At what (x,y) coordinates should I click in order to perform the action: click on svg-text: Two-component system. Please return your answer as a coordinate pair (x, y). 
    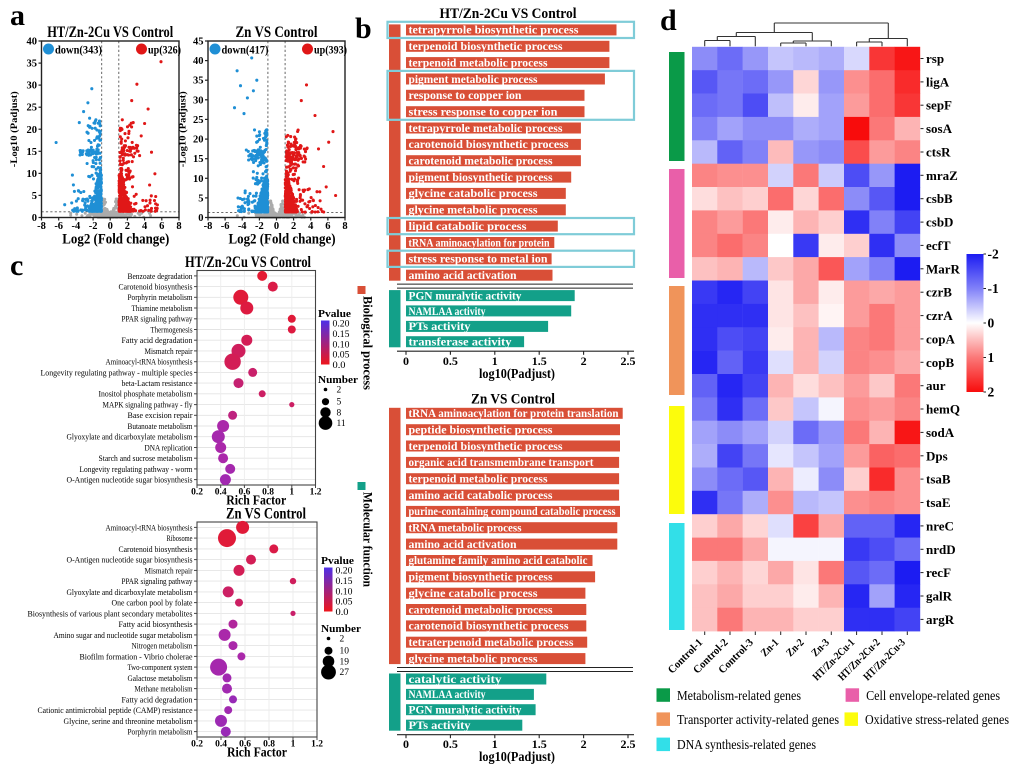
    Looking at the image, I should click on (160, 667).